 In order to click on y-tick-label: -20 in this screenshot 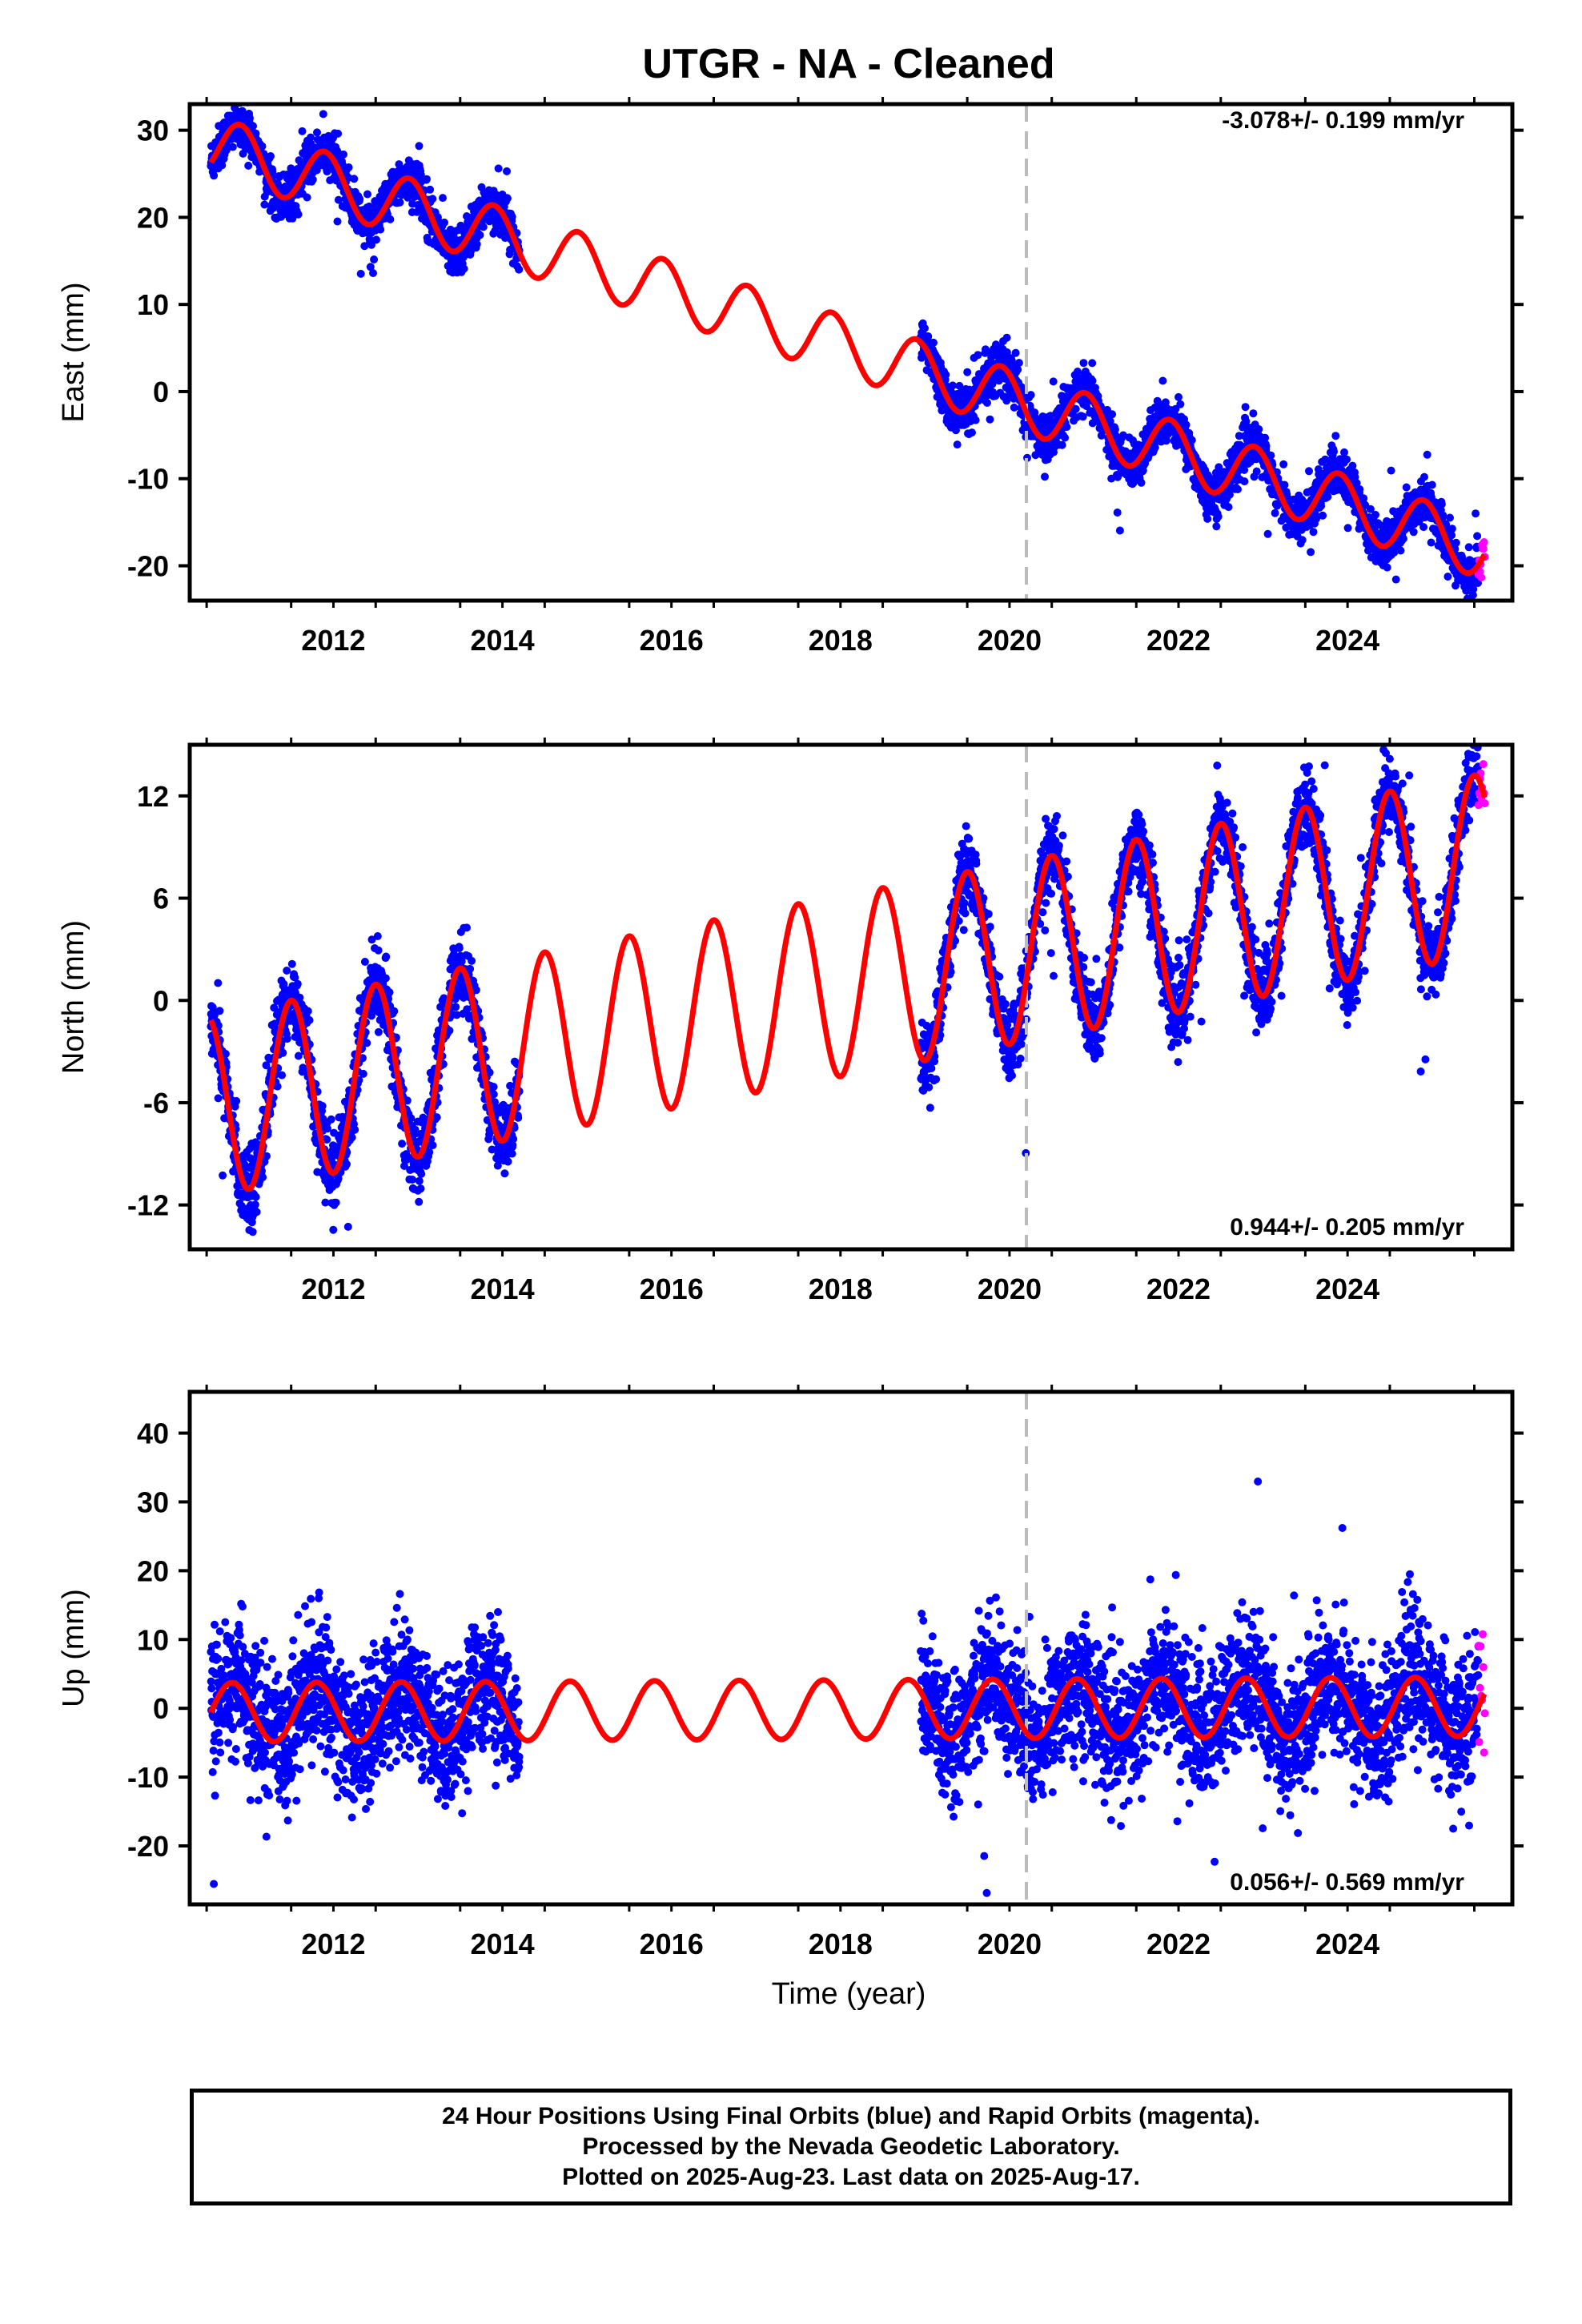, I will do `click(148, 565)`.